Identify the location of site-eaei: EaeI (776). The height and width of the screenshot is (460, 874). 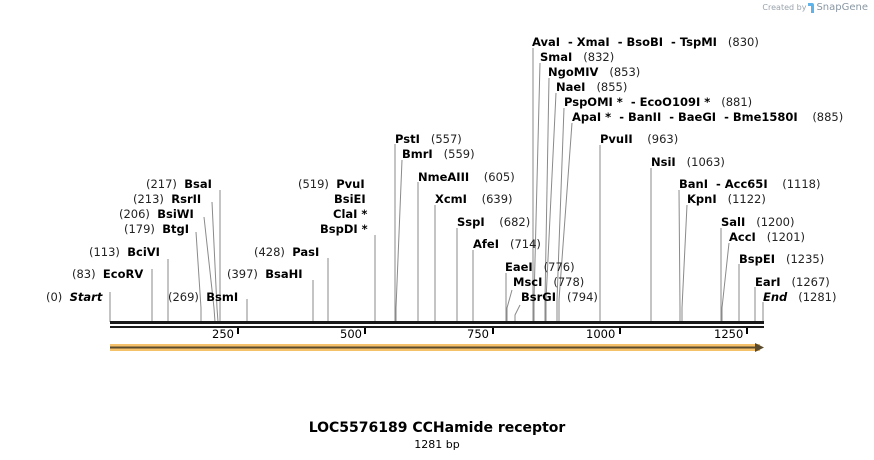
(540, 267).